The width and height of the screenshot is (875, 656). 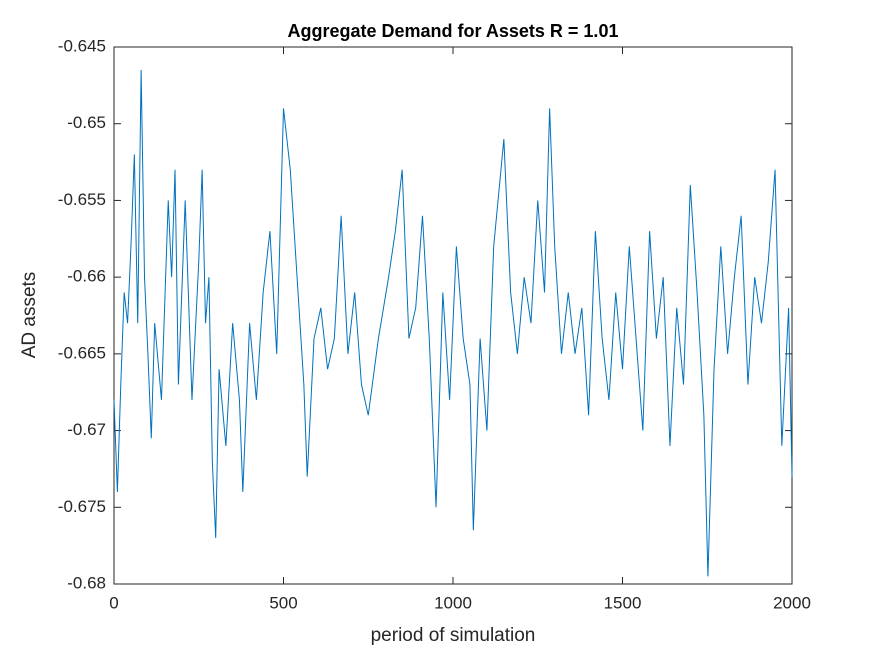 What do you see at coordinates (86, 429) in the screenshot?
I see `y-tick-label: -0.67` at bounding box center [86, 429].